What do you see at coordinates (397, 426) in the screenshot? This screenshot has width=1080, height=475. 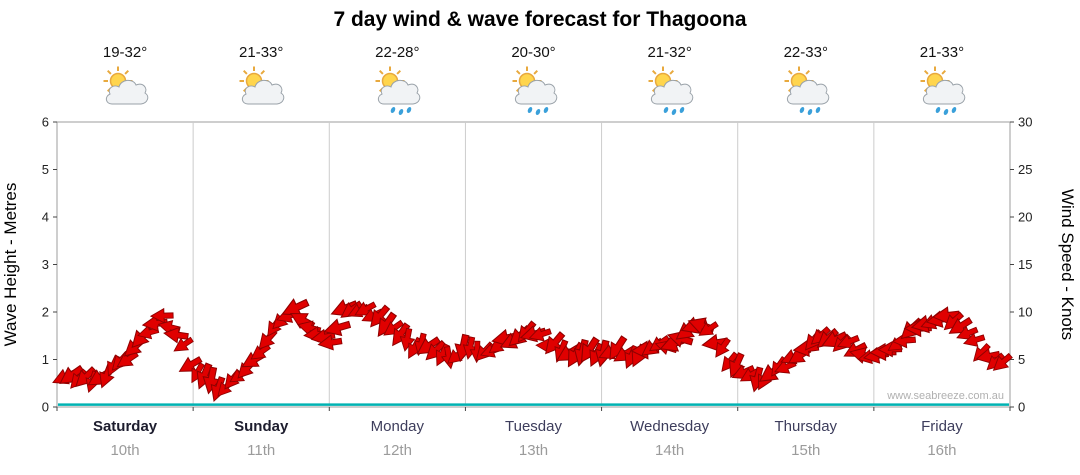 I see `day-label: Monday` at bounding box center [397, 426].